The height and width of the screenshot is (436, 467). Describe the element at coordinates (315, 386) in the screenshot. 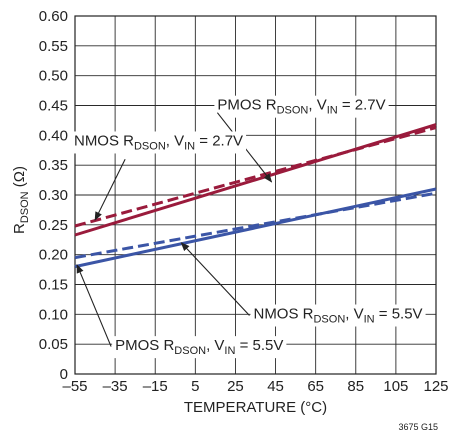

I see `x-tick-label: 65` at that location.